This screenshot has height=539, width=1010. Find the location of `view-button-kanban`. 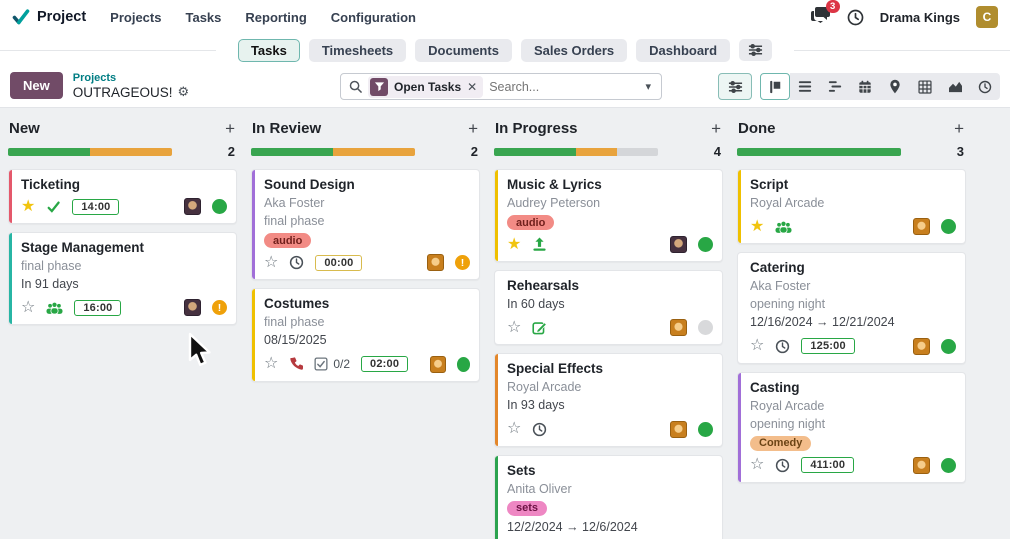

view-button-kanban is located at coordinates (775, 86).